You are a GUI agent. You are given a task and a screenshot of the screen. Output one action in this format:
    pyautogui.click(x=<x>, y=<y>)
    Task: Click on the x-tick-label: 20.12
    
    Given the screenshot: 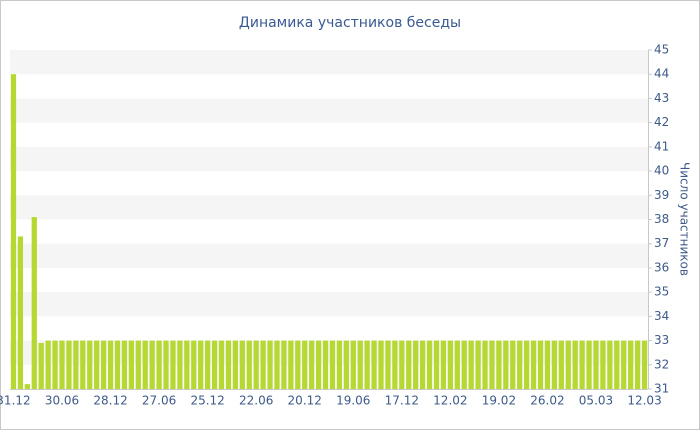 What is the action you would take?
    pyautogui.click(x=305, y=401)
    